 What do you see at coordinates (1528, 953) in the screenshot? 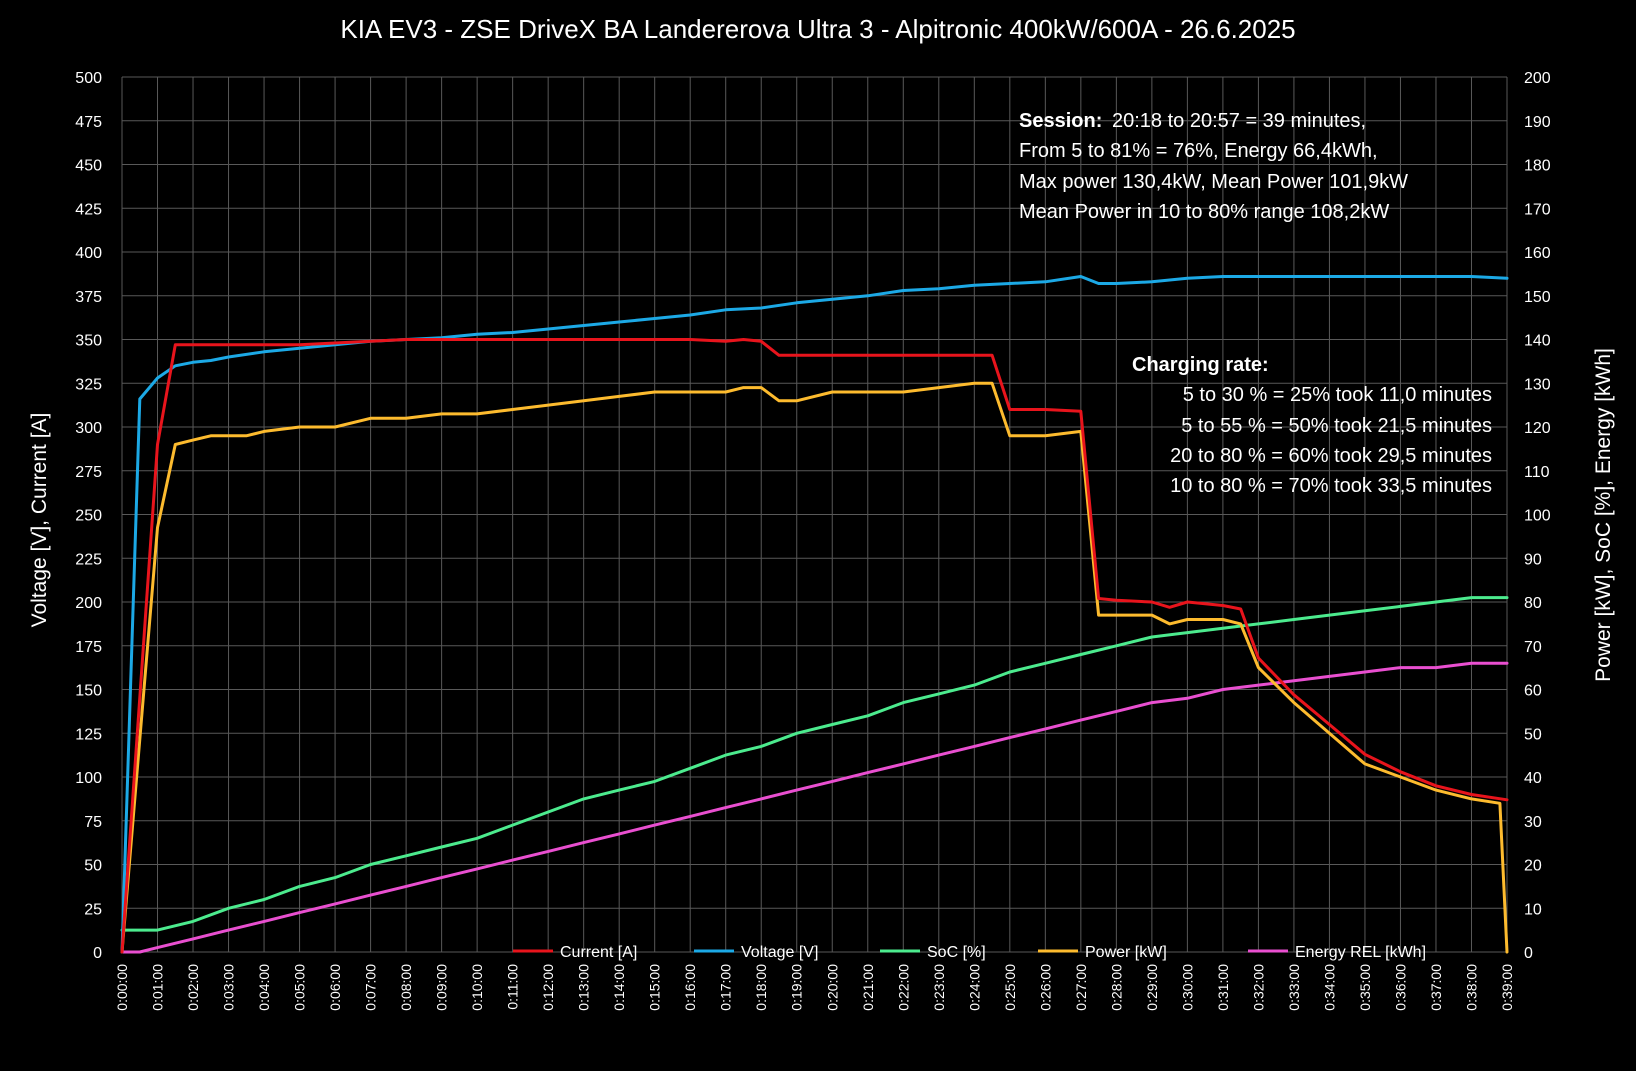
I see `y-right-tick-label: 0` at bounding box center [1528, 953].